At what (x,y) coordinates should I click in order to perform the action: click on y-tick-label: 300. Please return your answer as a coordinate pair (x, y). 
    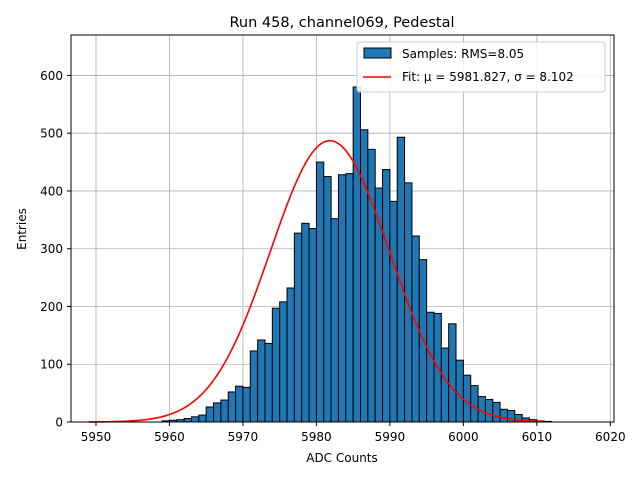
    Looking at the image, I should click on (51, 249).